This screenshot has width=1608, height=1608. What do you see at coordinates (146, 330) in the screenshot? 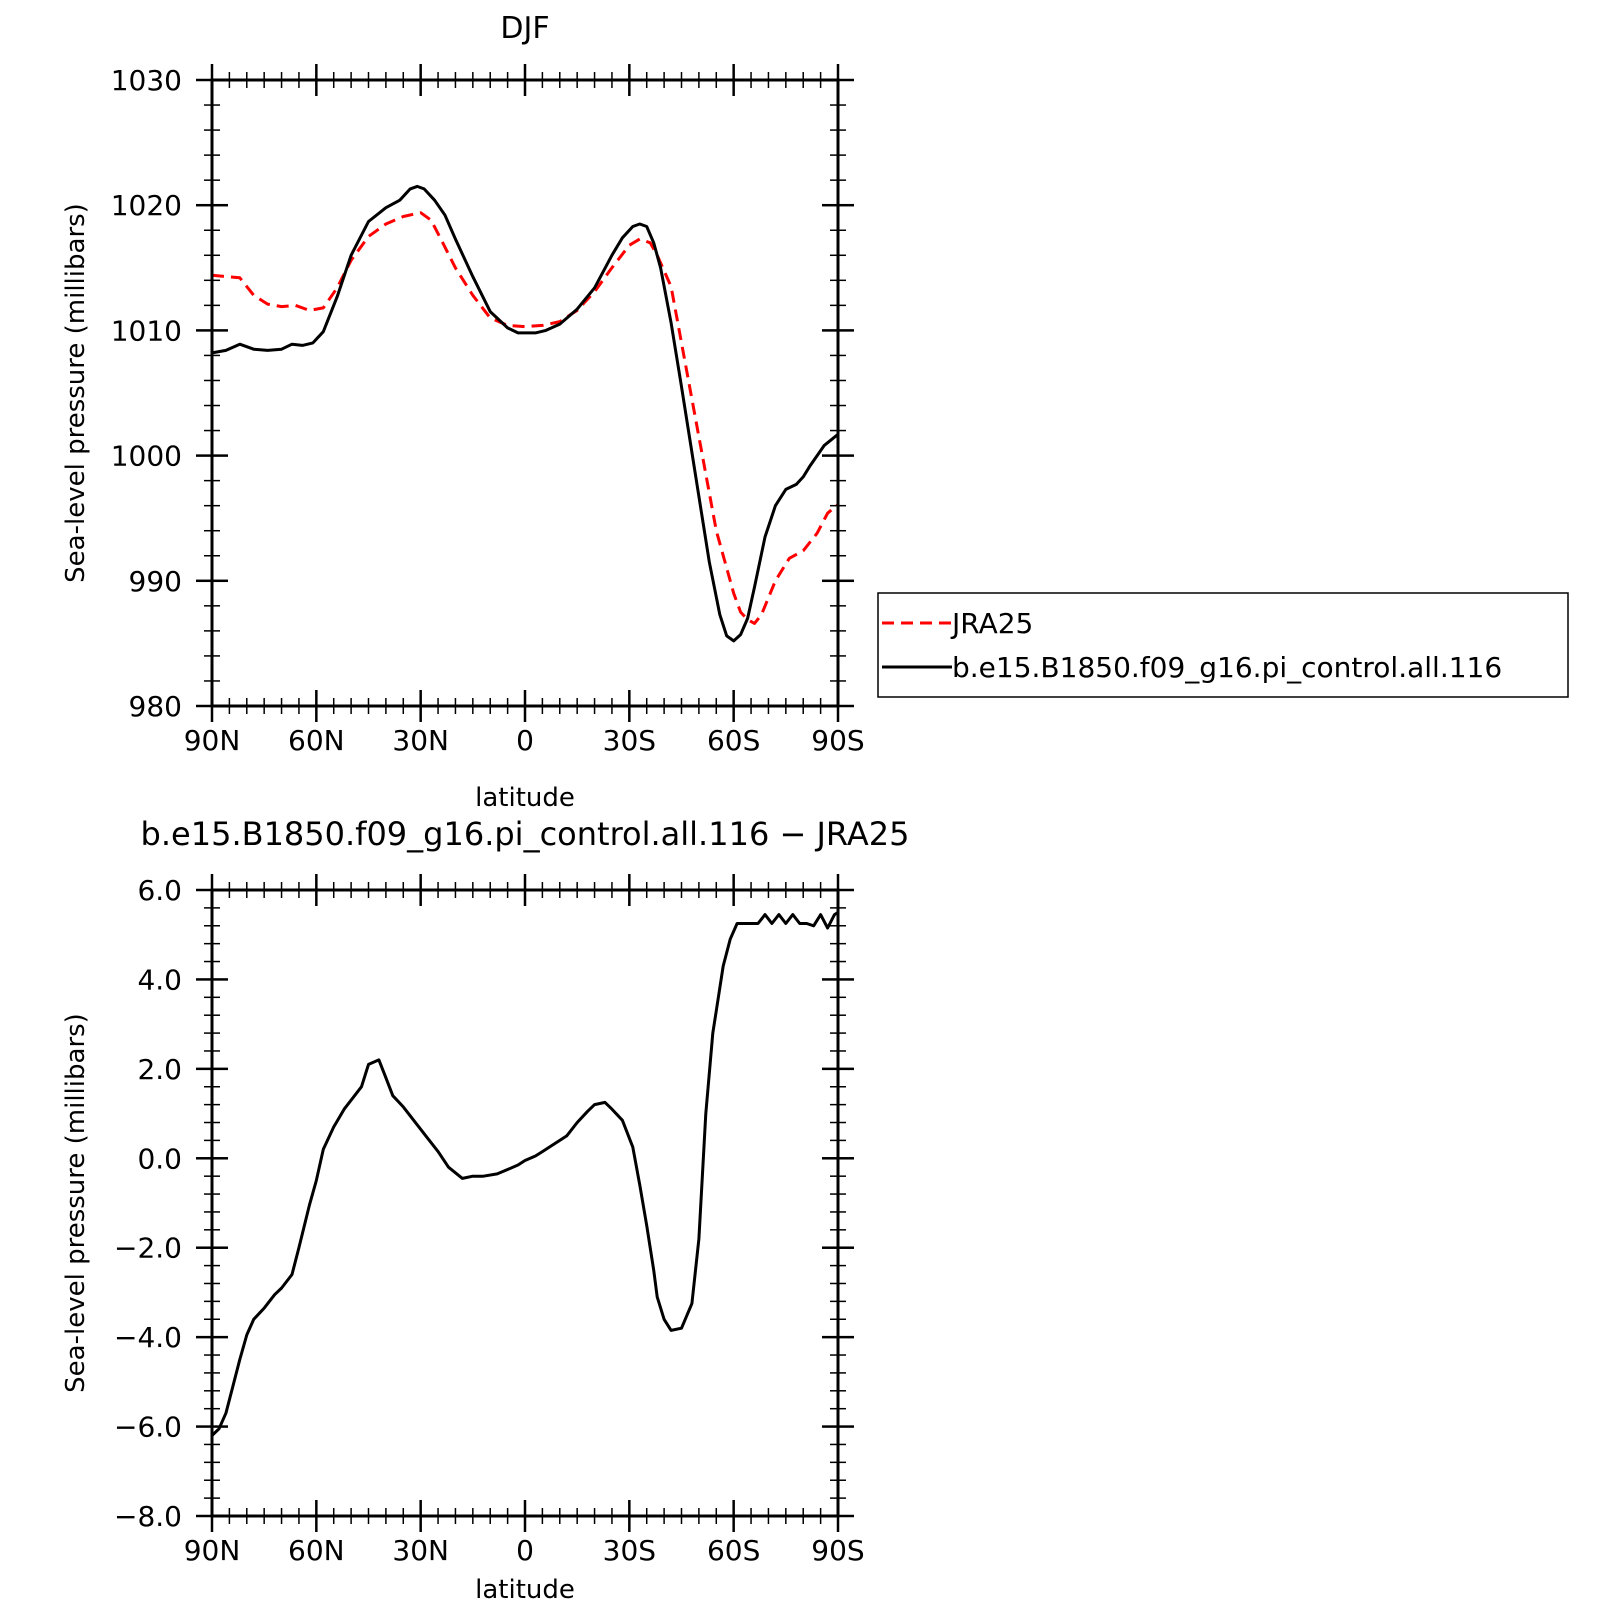
I see `y-tick-label: 1010` at bounding box center [146, 330].